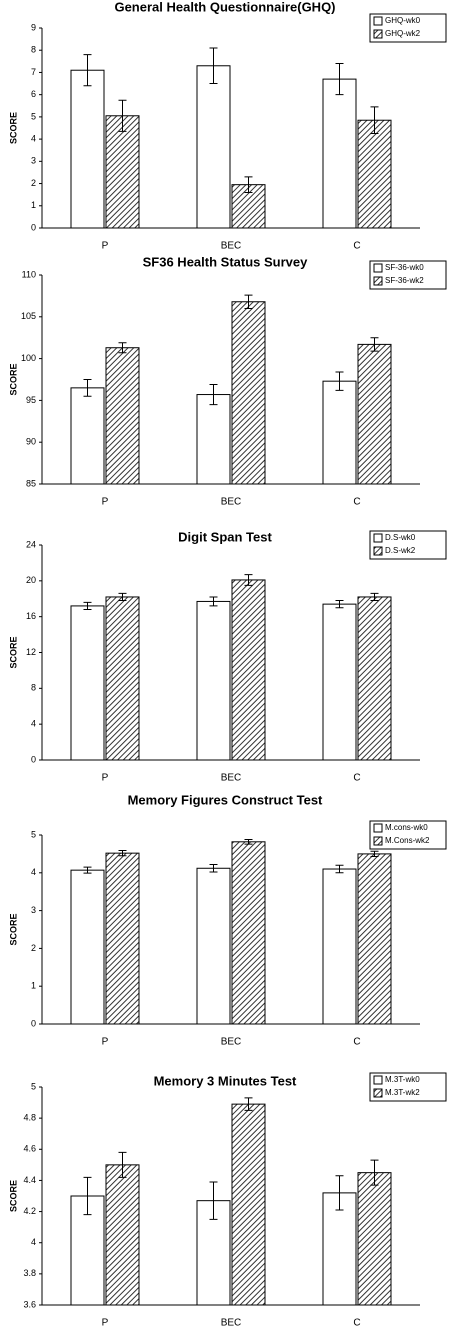 The width and height of the screenshot is (451, 1330). What do you see at coordinates (404, 267) in the screenshot?
I see `legend-label: SF-36-wk0` at bounding box center [404, 267].